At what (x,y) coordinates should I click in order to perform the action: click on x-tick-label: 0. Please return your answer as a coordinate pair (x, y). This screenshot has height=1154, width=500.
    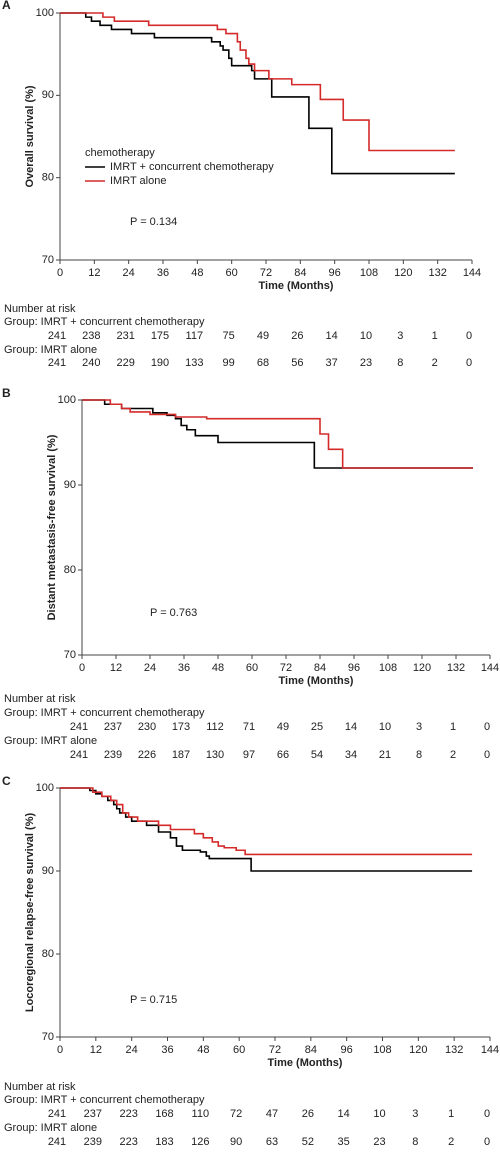
    Looking at the image, I should click on (60, 1050).